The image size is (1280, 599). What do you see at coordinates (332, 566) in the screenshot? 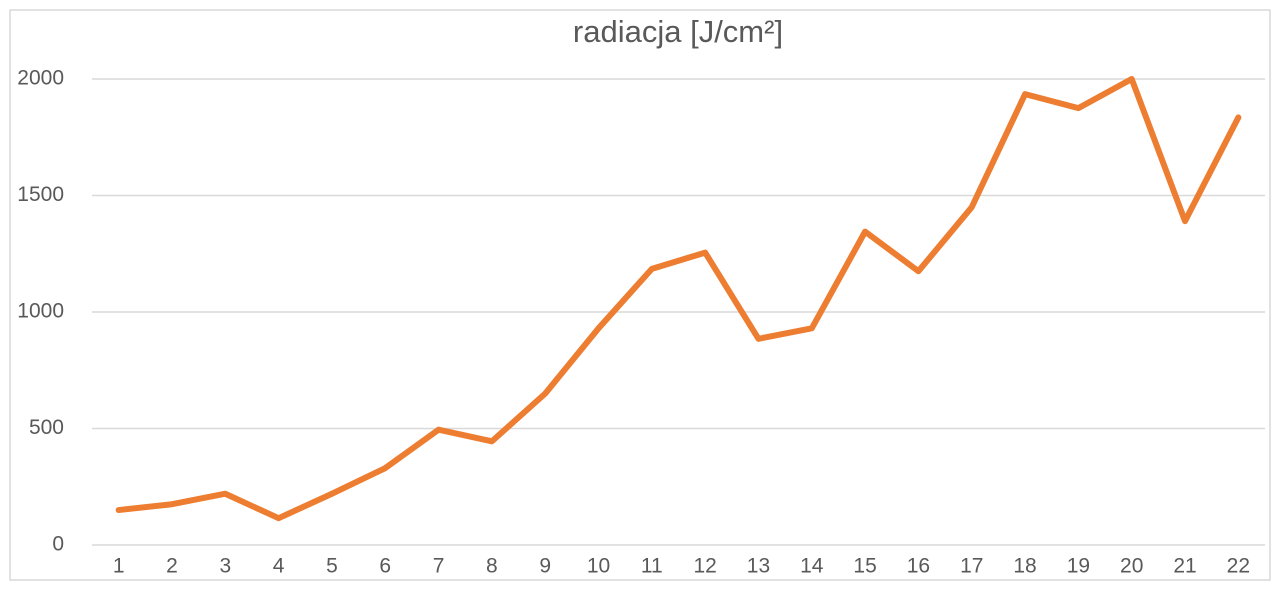
I see `x-tick-label: 5` at bounding box center [332, 566].